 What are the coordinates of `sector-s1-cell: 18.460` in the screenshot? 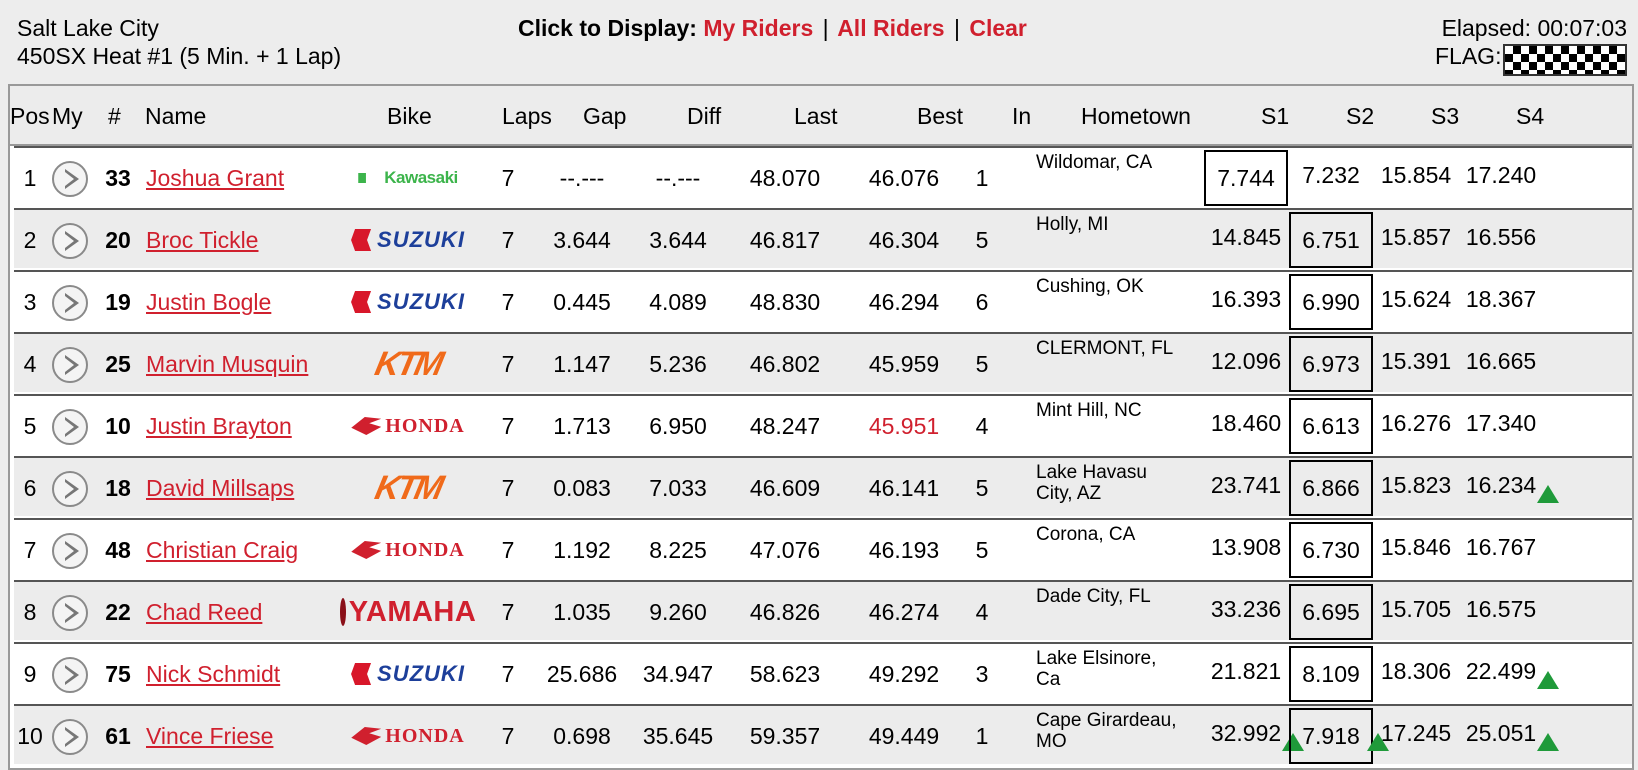 It's located at (1246, 423).